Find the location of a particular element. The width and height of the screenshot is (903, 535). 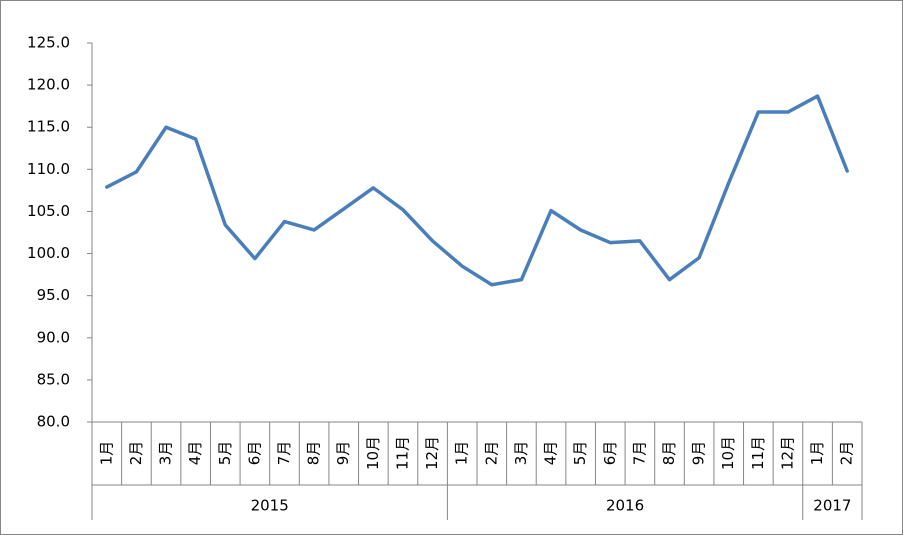

y-tick-label: 95.0 is located at coordinates (53, 295).